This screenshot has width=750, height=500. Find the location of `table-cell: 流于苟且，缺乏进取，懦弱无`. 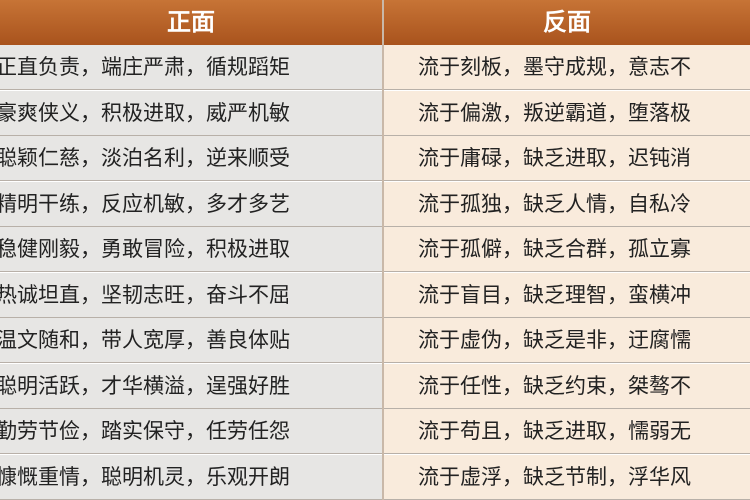

table-cell: 流于苟且，缺乏进取，懦弱无 is located at coordinates (567, 431).